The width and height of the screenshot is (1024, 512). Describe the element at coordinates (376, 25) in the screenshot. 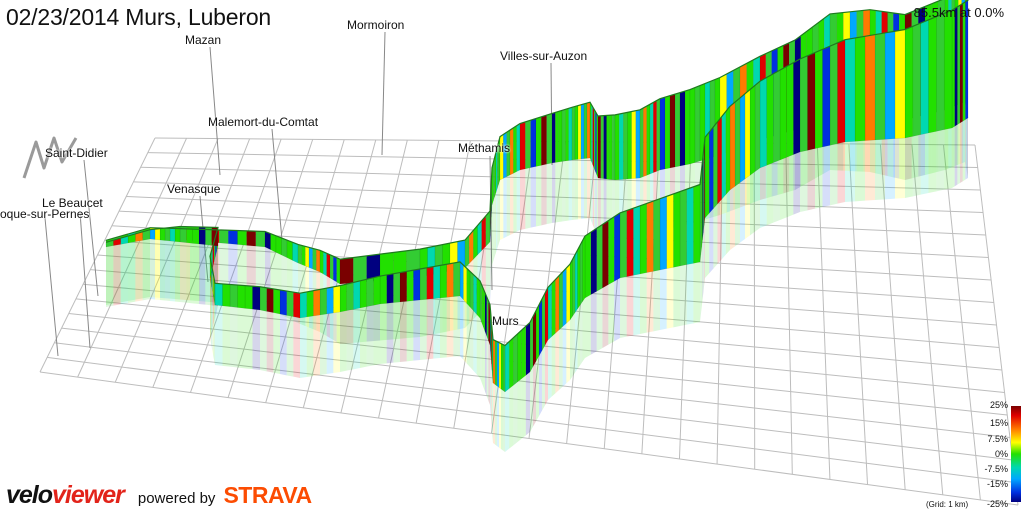

I see `place-label-mormoiron: Mormoiron` at that location.